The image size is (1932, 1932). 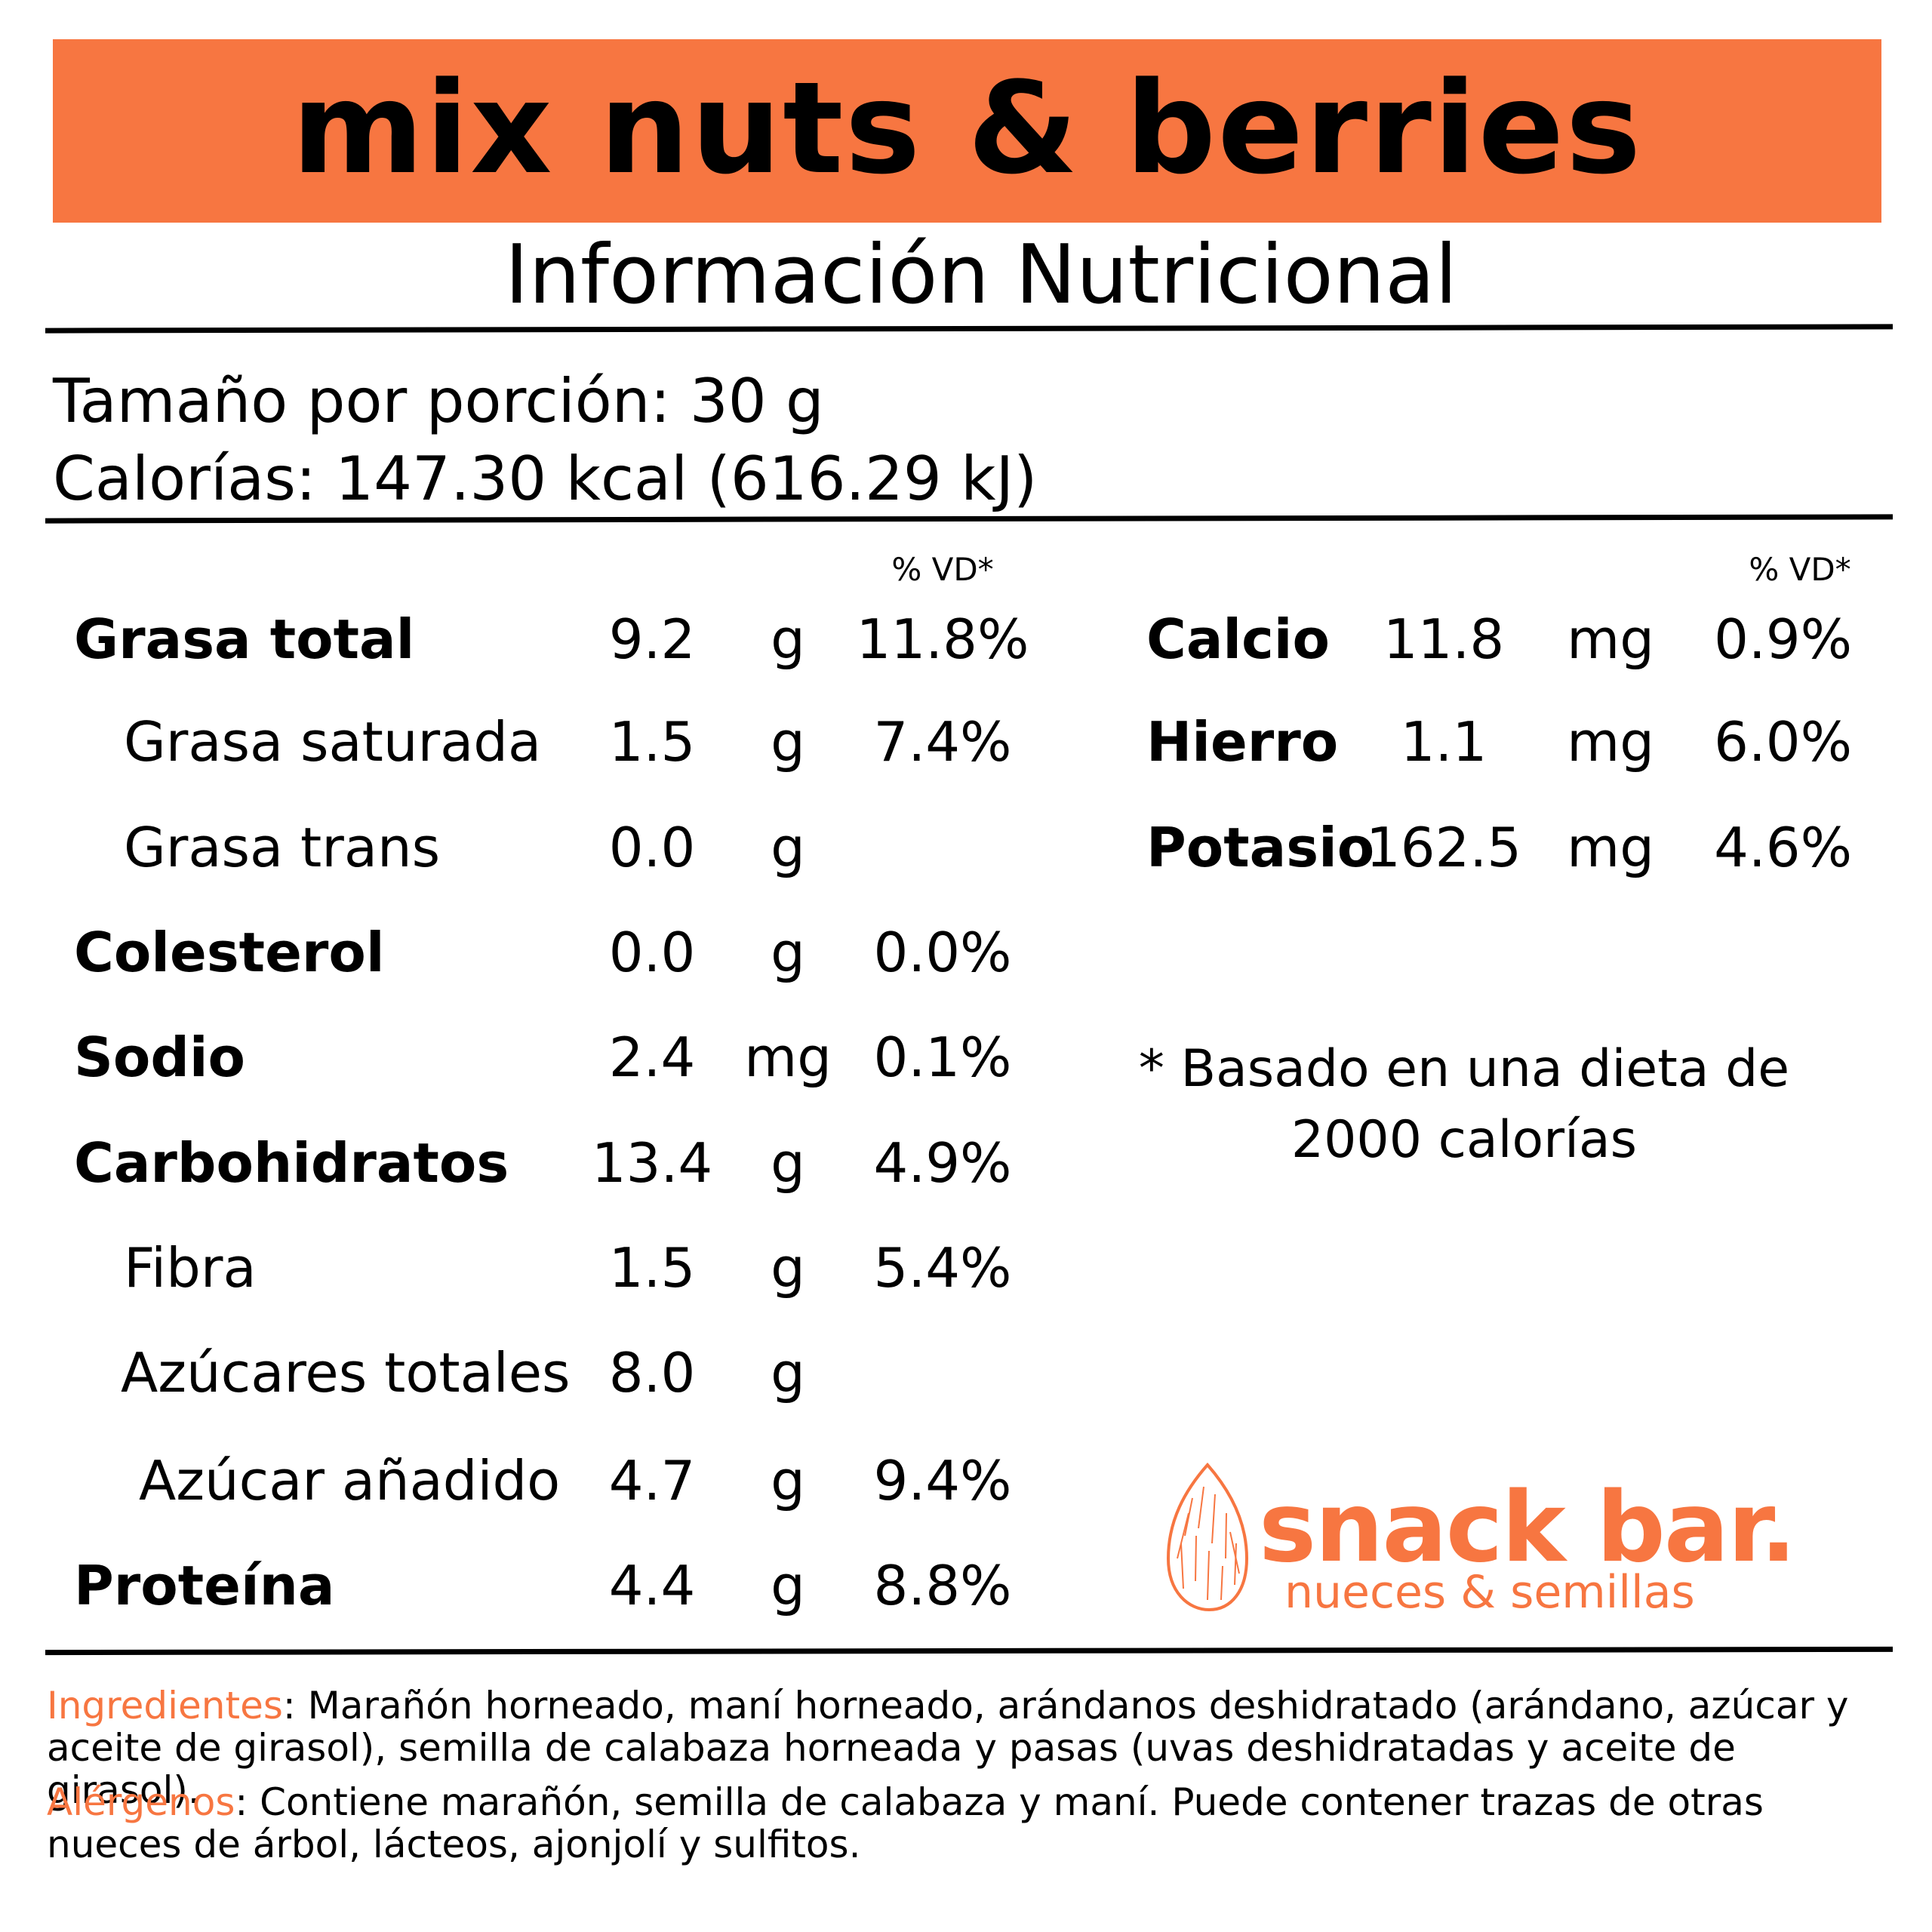 I want to click on nutrient-vd: 4.6%, so click(x=1783, y=847).